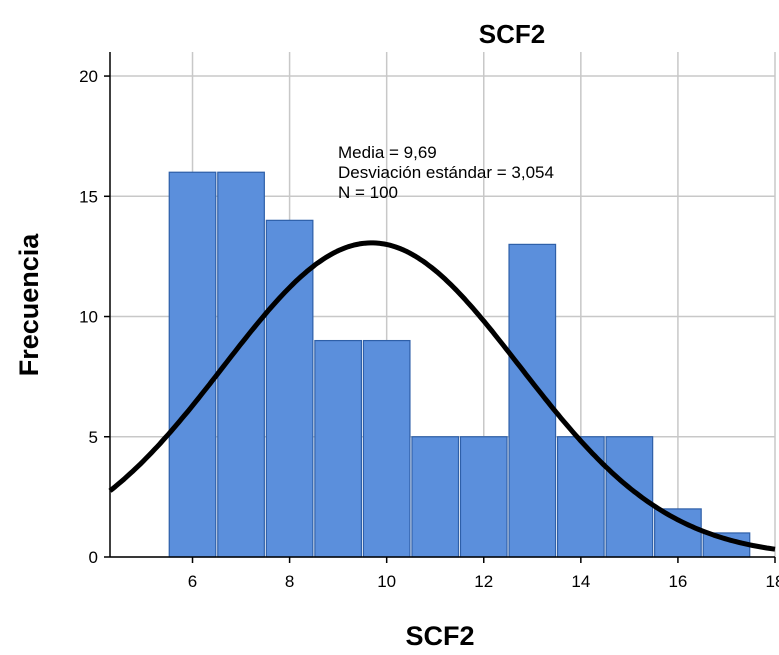  I want to click on x-tick-label: 10, so click(386, 581).